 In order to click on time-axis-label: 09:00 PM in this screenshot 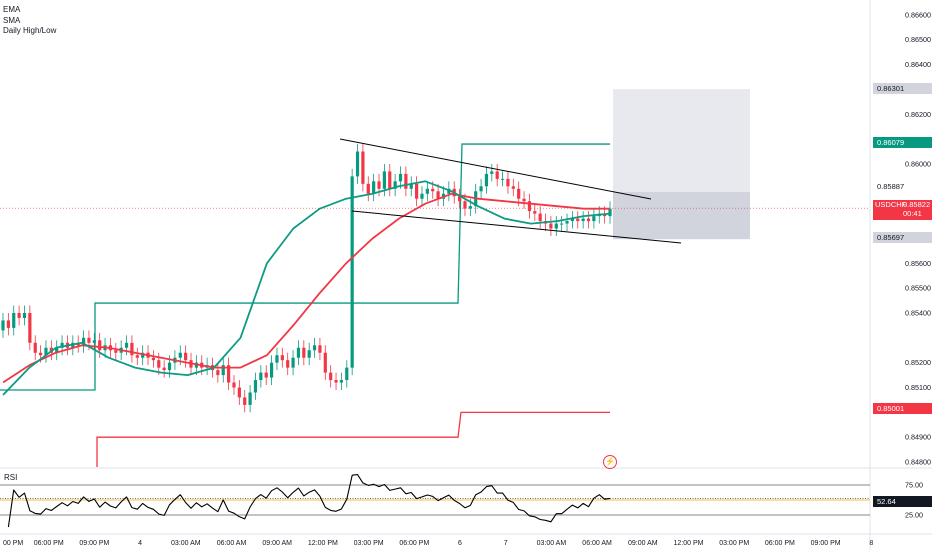, I will do `click(826, 543)`.